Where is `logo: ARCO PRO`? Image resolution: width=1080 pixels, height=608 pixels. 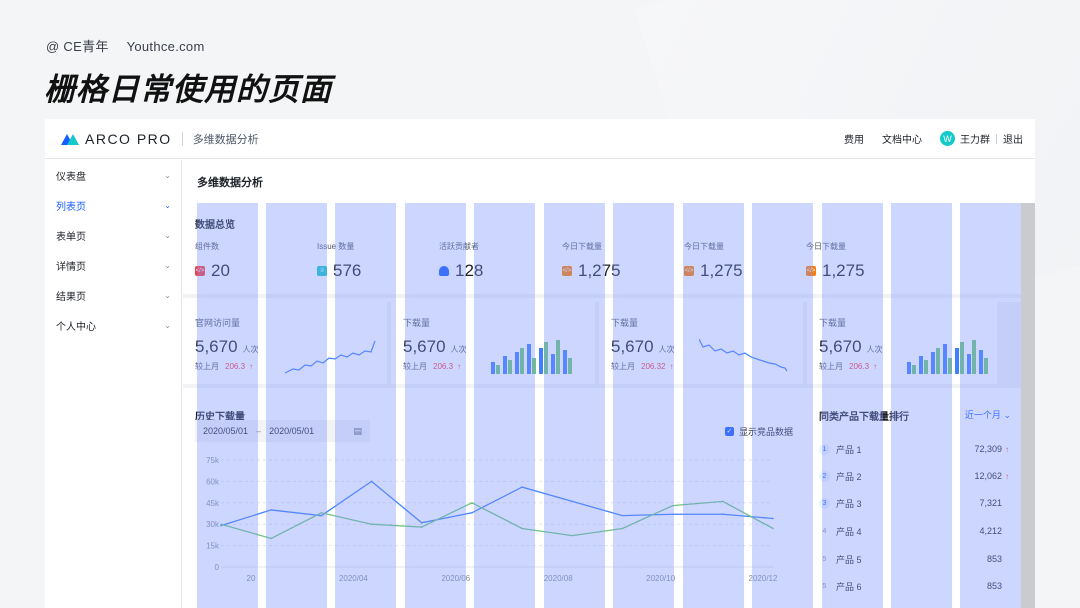 logo: ARCO PRO is located at coordinates (116, 139).